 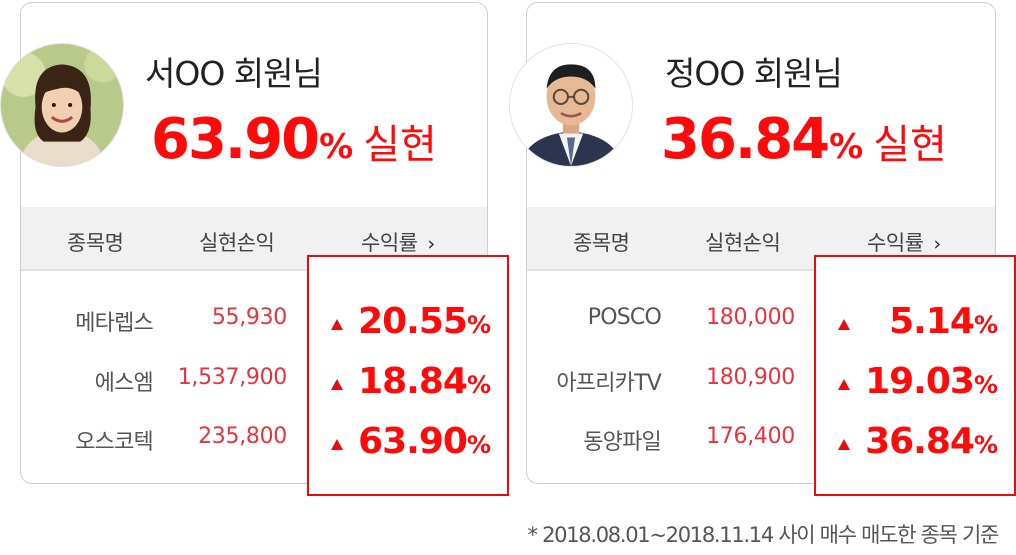 What do you see at coordinates (413, 381) in the screenshot?
I see `return-rate-value: 18.84` at bounding box center [413, 381].